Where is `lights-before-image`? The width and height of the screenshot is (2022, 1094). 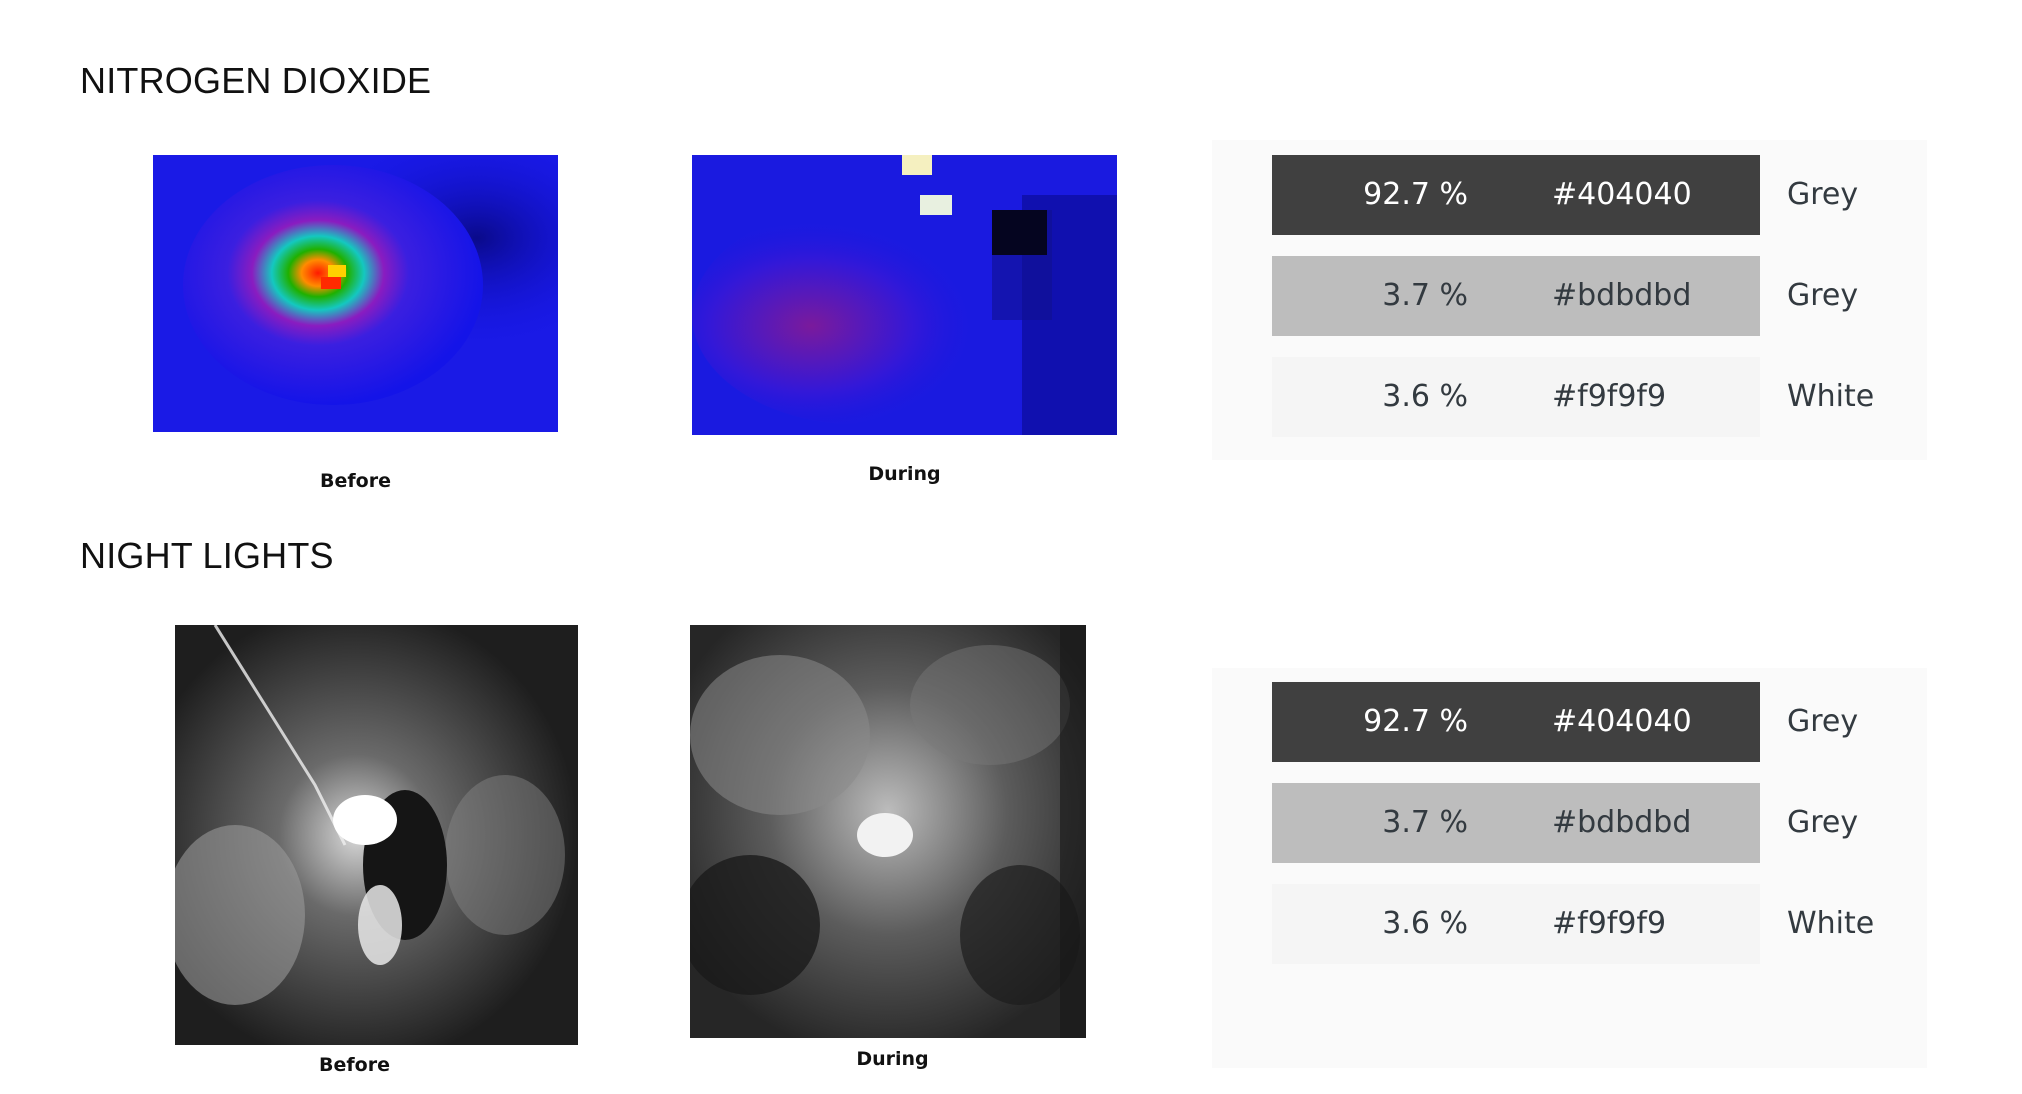
lights-before-image is located at coordinates (376, 835).